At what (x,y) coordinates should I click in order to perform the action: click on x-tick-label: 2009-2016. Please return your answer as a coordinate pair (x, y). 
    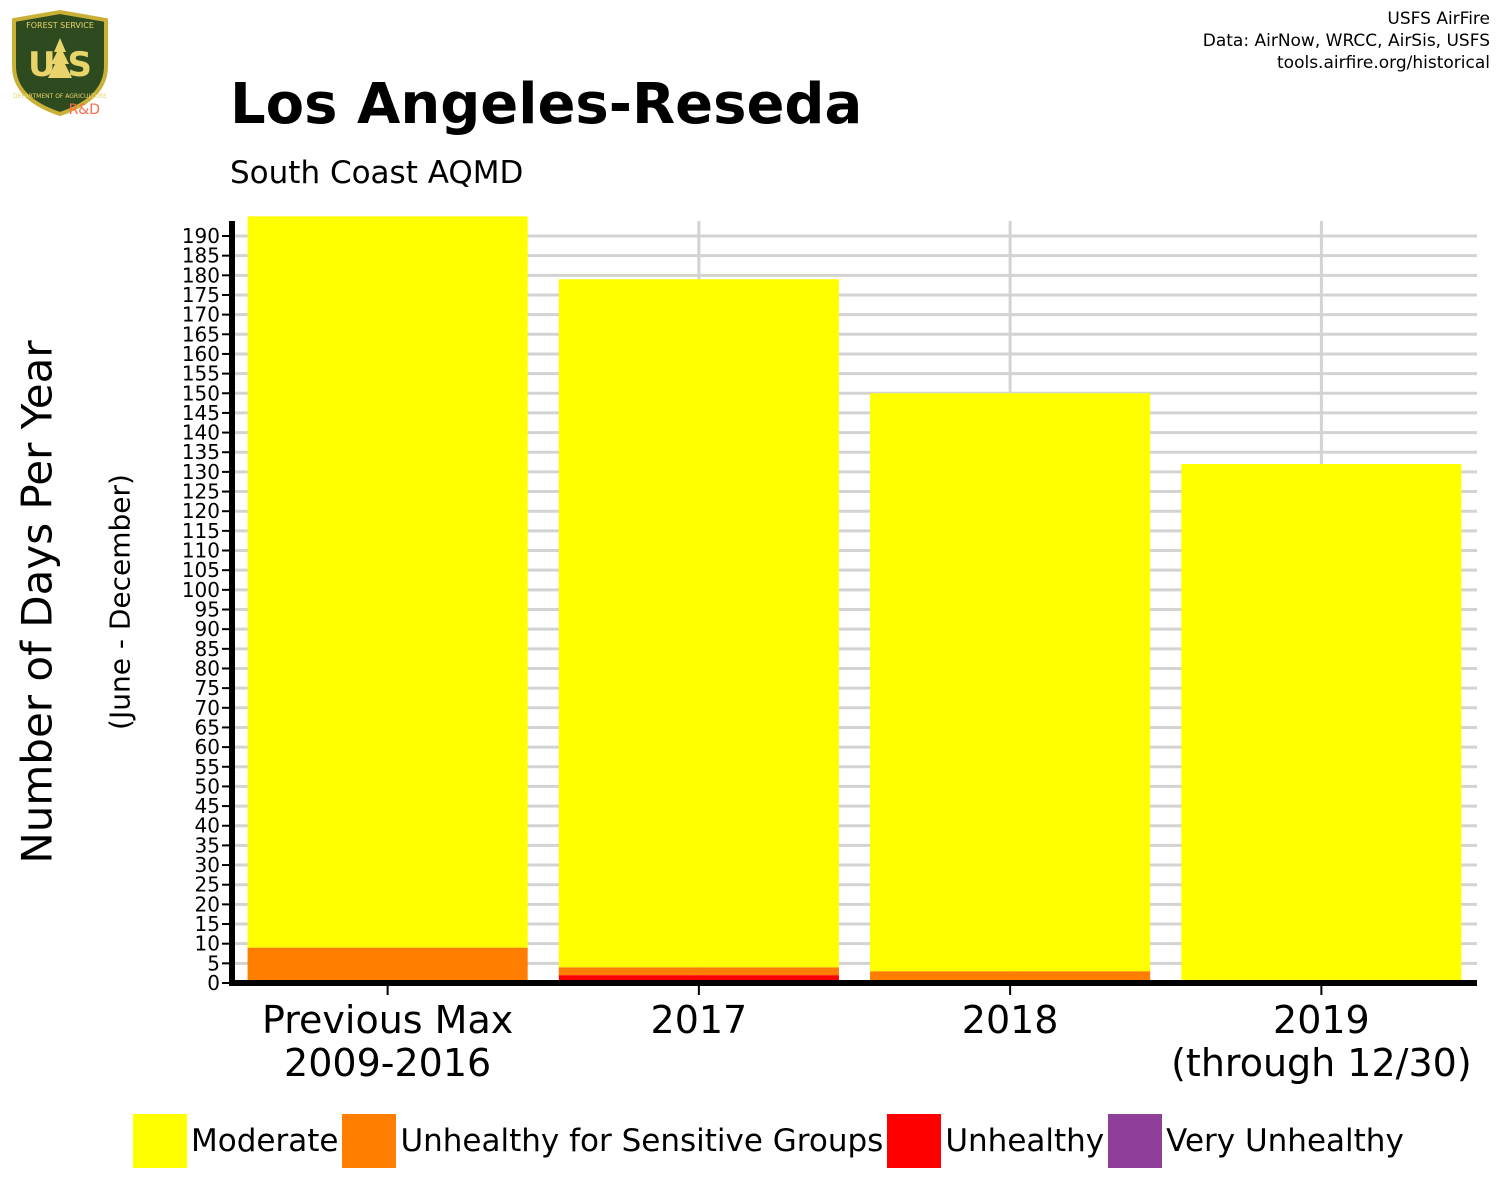
    Looking at the image, I should click on (387, 1063).